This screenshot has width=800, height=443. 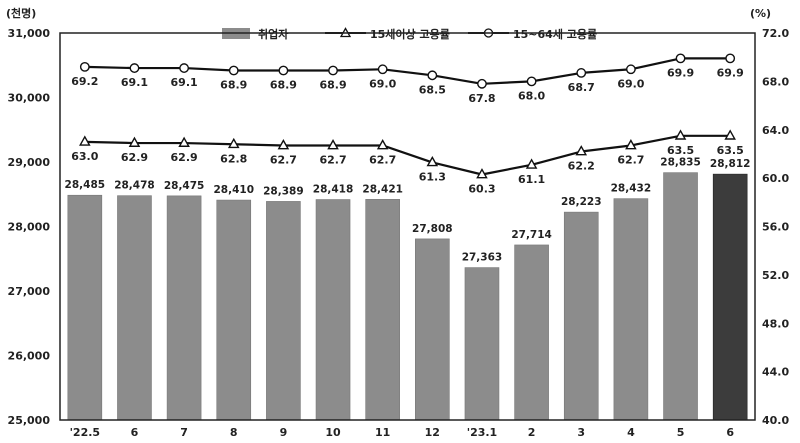 I want to click on bar-value-label: 28,389, so click(x=283, y=191).